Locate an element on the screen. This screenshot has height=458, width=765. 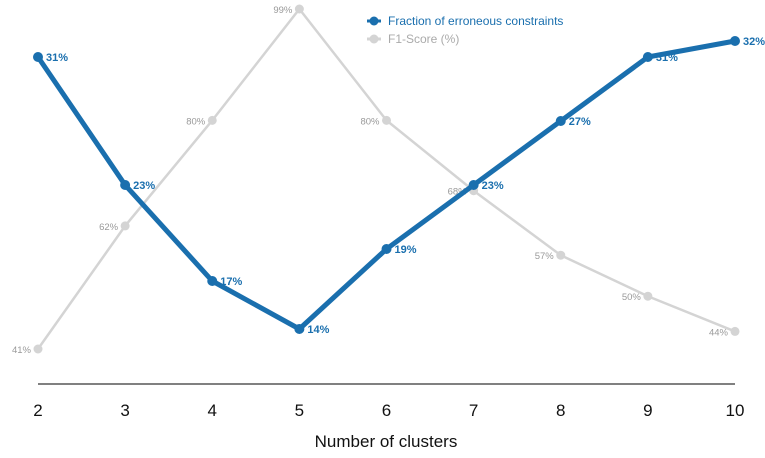
x-tick-label: 5 is located at coordinates (299, 410).